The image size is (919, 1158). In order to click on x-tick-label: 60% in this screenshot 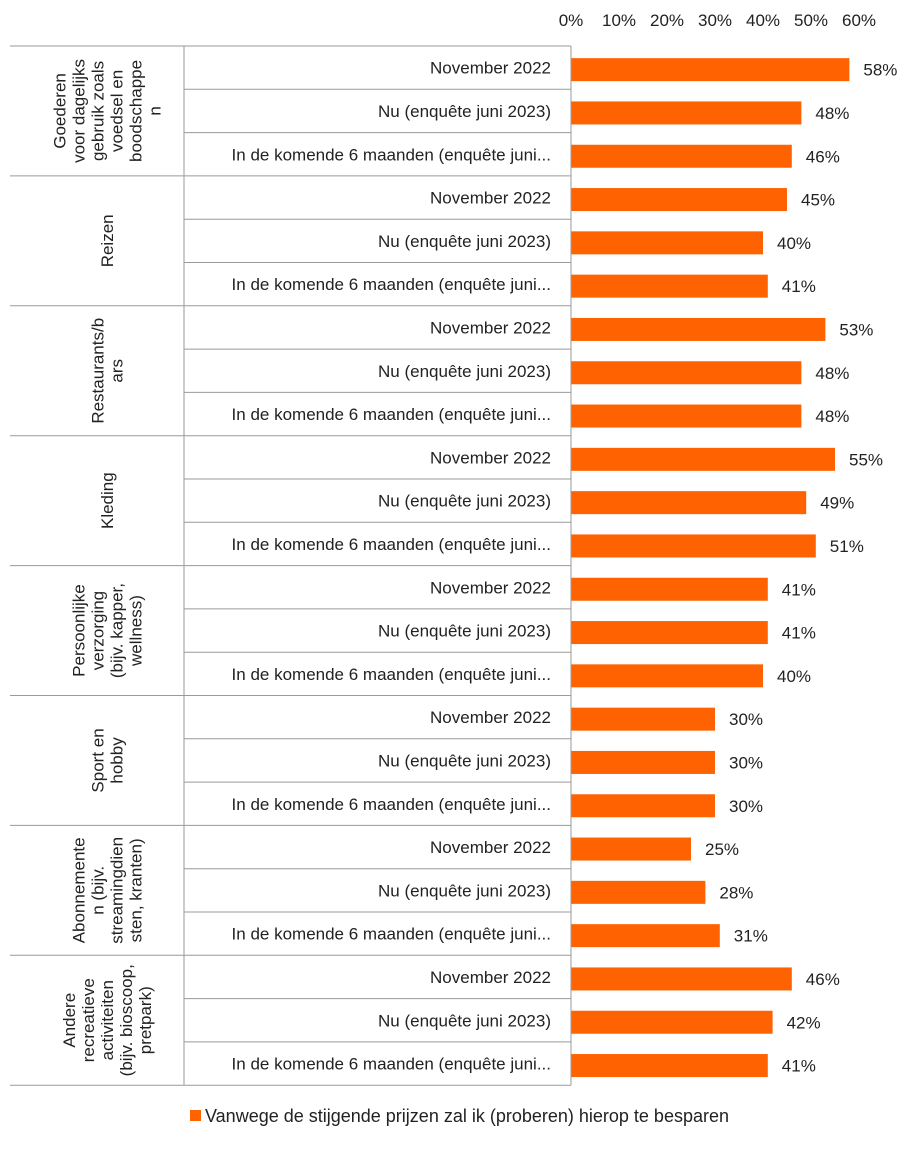, I will do `click(859, 20)`.